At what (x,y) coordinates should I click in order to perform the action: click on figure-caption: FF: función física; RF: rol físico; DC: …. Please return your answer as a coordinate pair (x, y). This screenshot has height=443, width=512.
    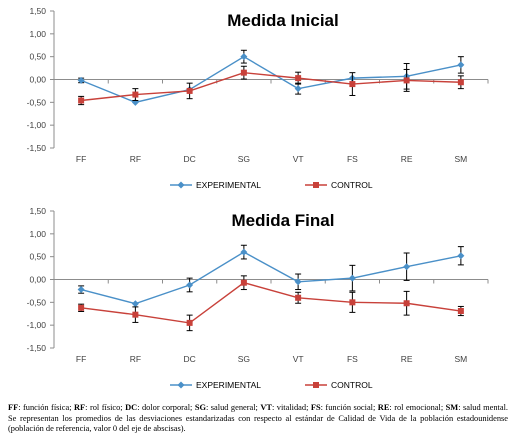
    Looking at the image, I should click on (258, 419).